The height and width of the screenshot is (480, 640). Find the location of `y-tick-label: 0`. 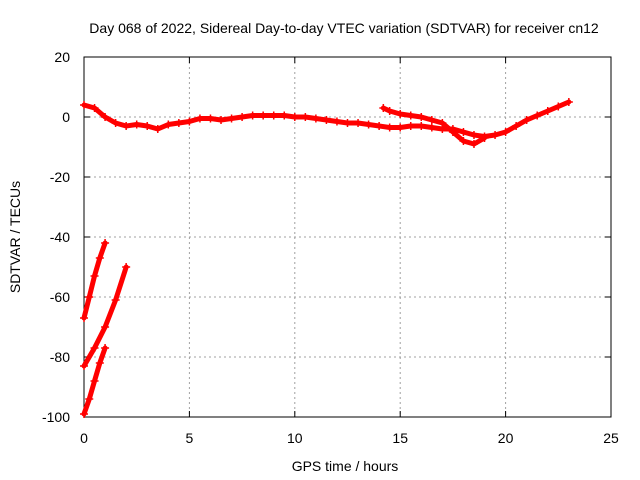

y-tick-label: 0 is located at coordinates (66, 117).